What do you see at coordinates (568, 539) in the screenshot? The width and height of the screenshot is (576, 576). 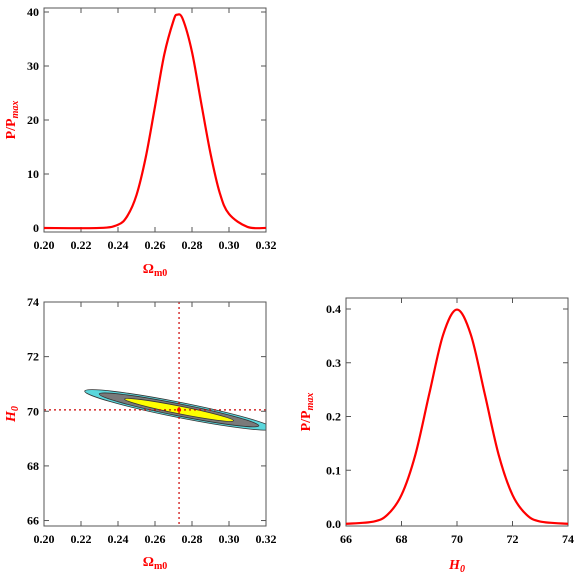 I see `x-tick-label: 74` at bounding box center [568, 539].